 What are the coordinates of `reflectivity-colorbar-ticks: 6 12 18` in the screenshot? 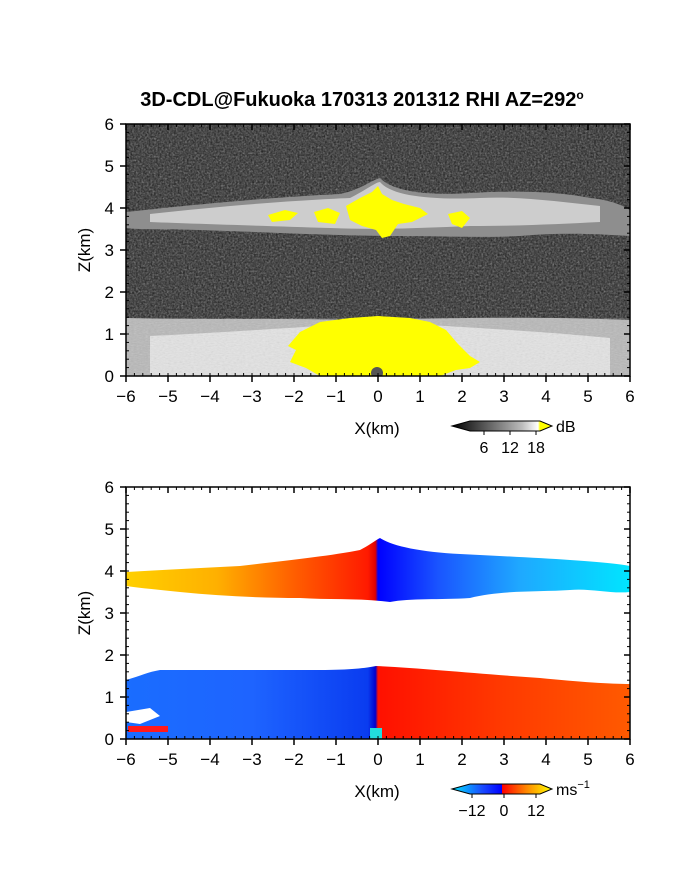 It's located at (512, 444).